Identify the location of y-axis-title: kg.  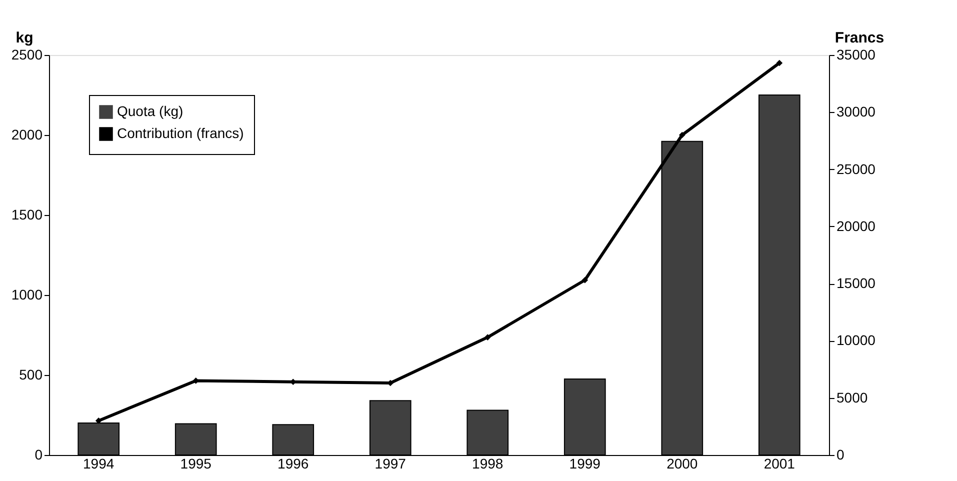
(25, 38).